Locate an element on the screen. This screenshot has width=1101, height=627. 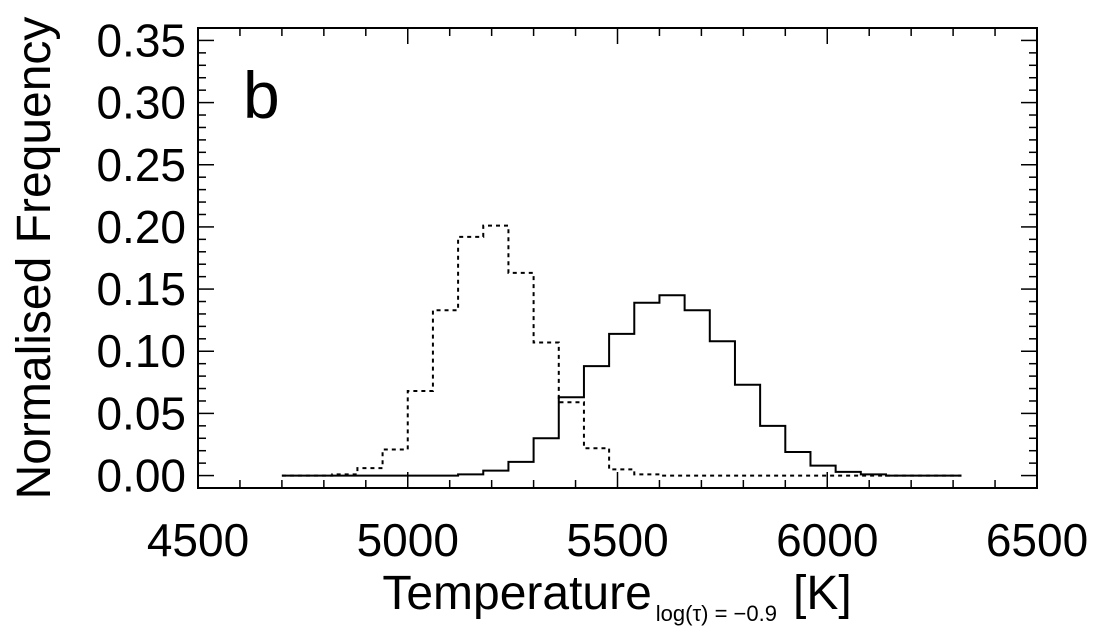
y-tick-label: 0.20 is located at coordinates (141, 227).